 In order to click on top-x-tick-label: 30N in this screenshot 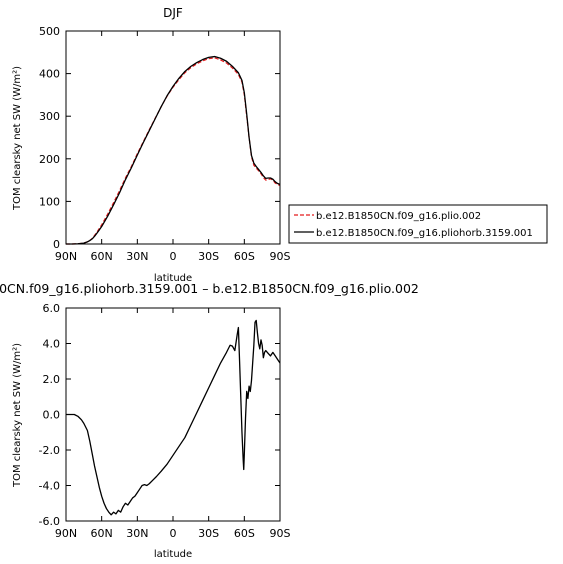, I will do `click(137, 256)`.